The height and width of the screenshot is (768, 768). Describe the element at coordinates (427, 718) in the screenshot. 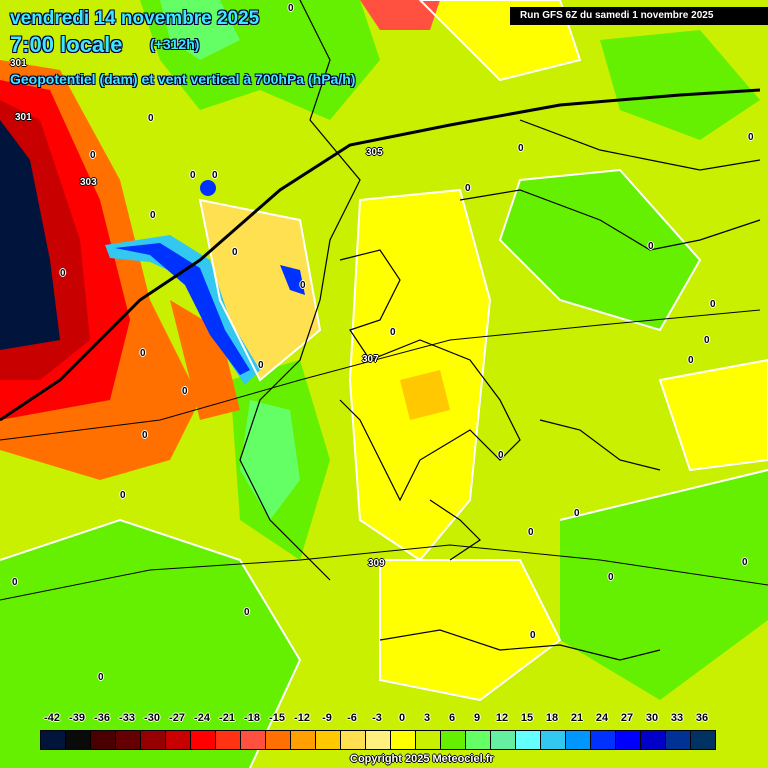

I see `legend-tick: 3` at that location.